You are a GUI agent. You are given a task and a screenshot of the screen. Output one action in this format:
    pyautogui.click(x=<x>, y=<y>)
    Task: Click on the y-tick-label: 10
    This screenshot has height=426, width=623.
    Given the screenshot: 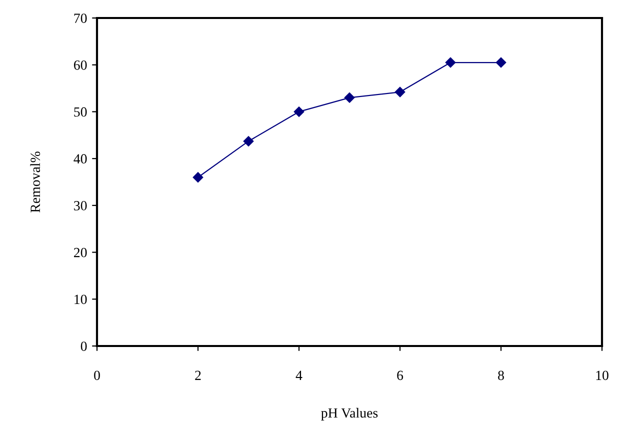 What is the action you would take?
    pyautogui.click(x=80, y=299)
    